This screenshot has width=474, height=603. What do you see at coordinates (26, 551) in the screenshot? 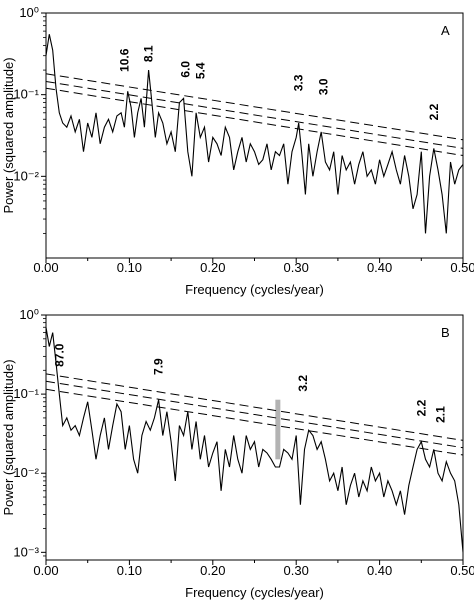
I see `y-tick-label: 10⁻³` at bounding box center [26, 551].